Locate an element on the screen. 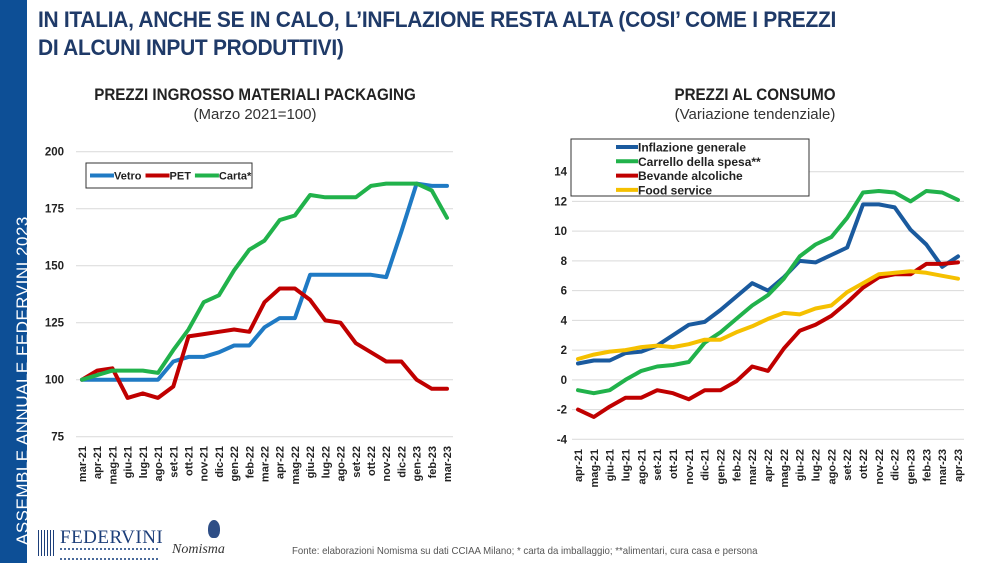 The width and height of the screenshot is (1000, 563). y-tick-label: 200 is located at coordinates (54, 153).